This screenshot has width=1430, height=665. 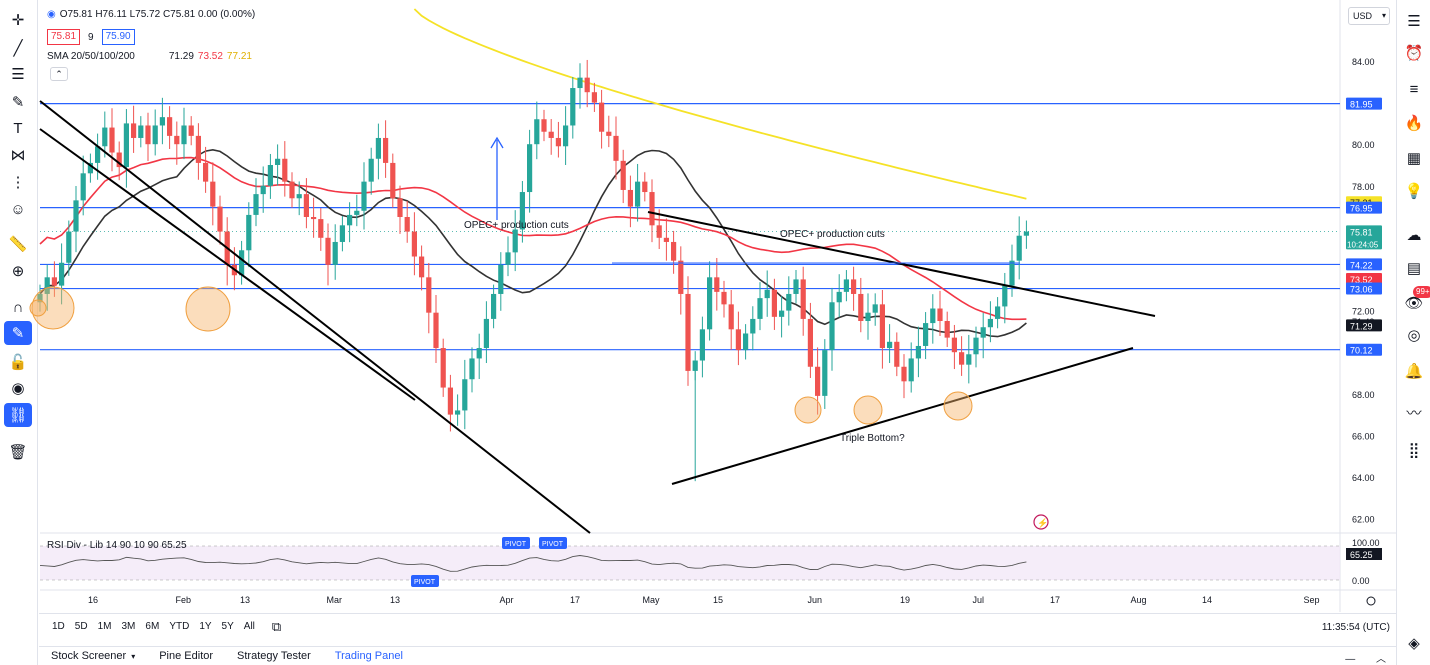 What do you see at coordinates (18, 20) in the screenshot?
I see `crosshair-icon: ✛` at bounding box center [18, 20].